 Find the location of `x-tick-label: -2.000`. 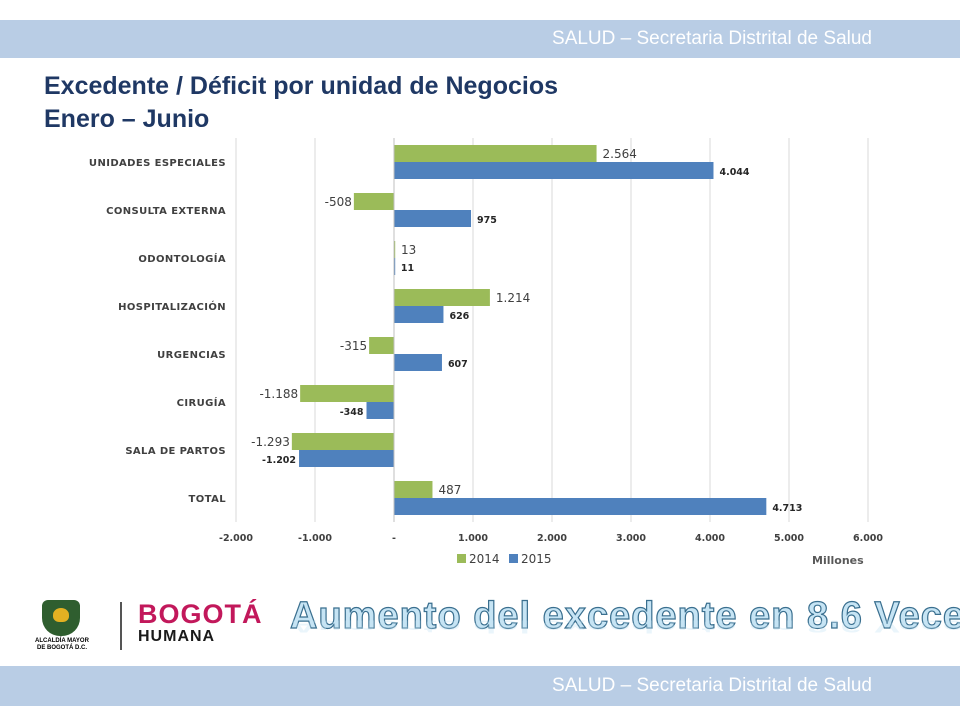

x-tick-label: -2.000 is located at coordinates (236, 538).